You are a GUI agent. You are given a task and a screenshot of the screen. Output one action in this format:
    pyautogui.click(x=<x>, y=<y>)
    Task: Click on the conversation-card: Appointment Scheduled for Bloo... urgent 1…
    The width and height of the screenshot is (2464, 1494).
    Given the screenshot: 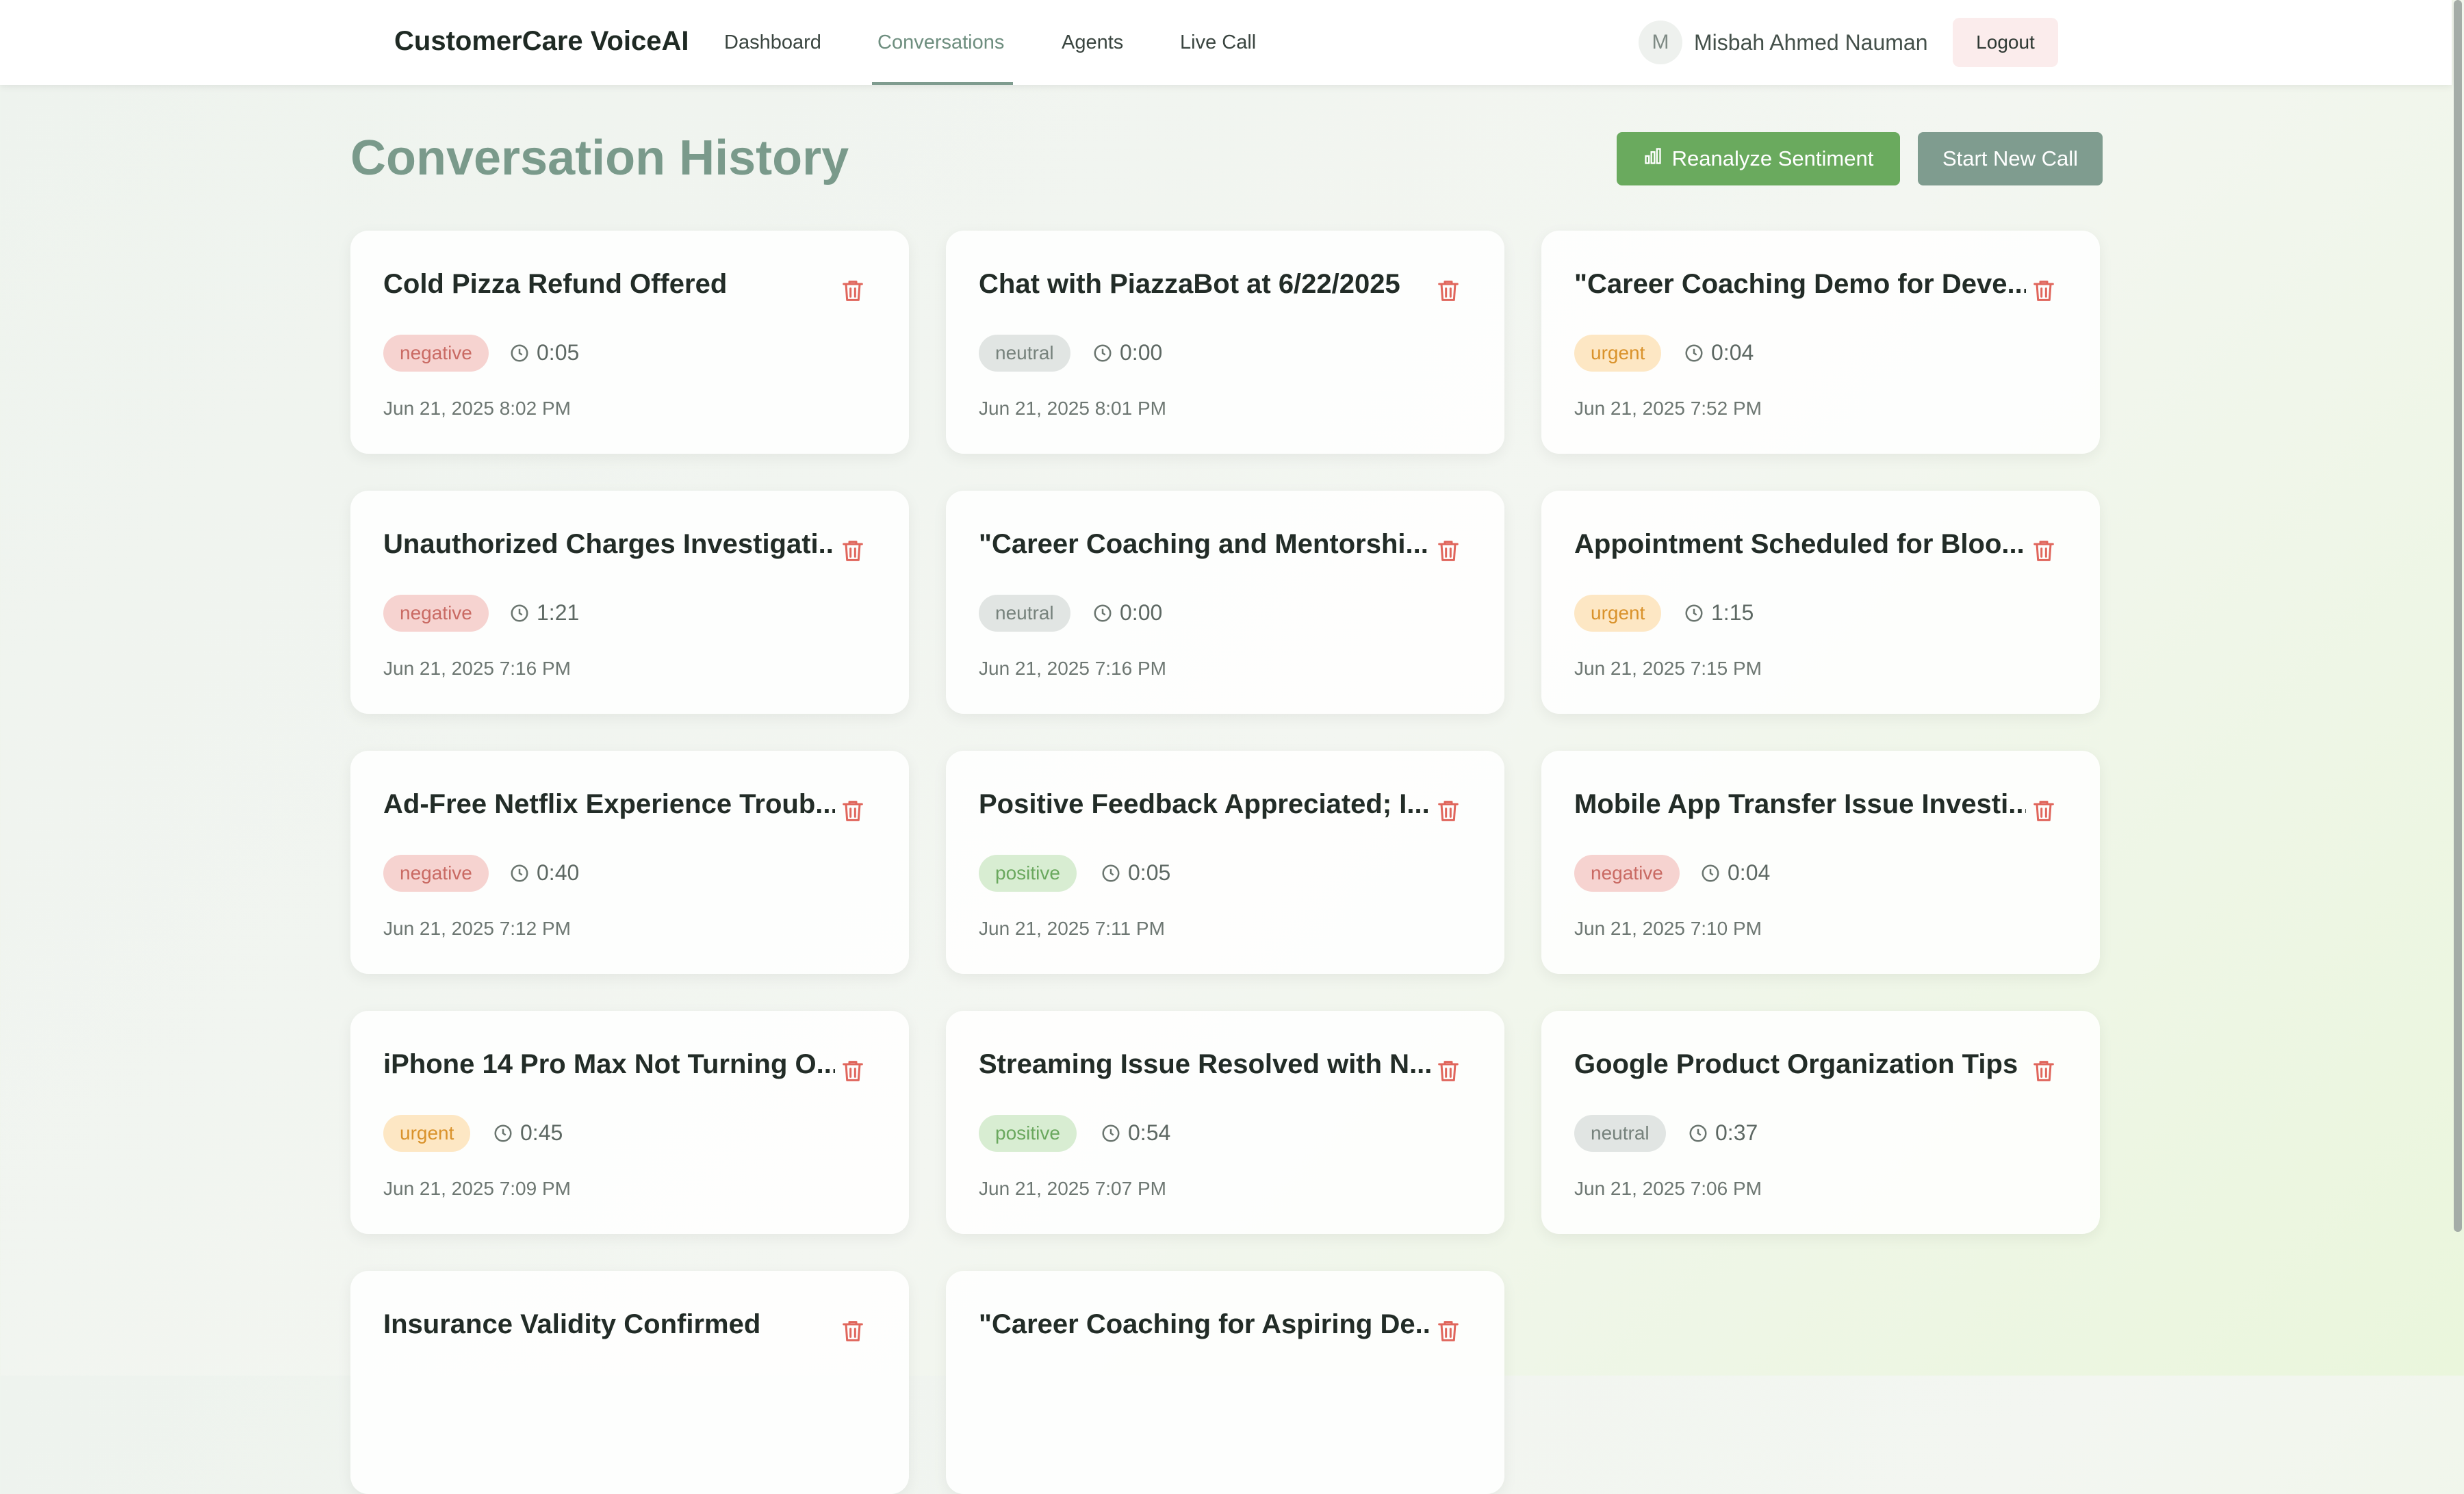 What is the action you would take?
    pyautogui.click(x=1821, y=602)
    